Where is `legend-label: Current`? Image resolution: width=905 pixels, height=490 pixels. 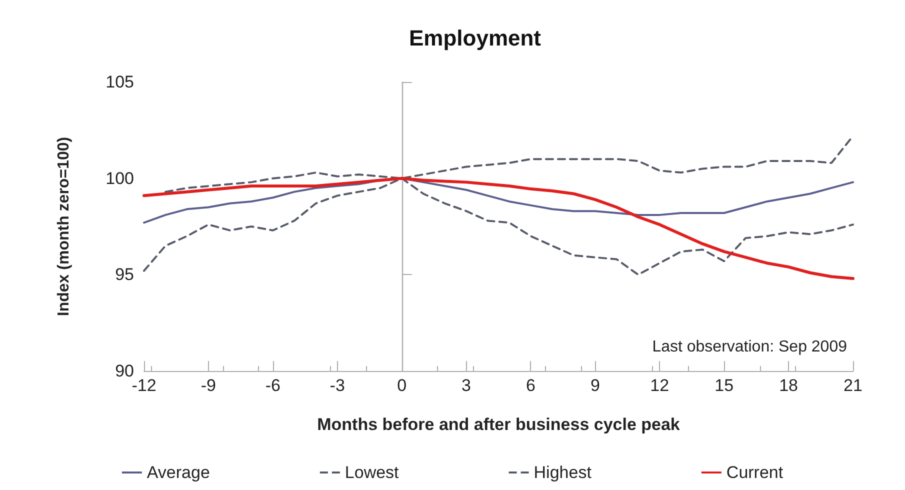 legend-label: Current is located at coordinates (755, 472).